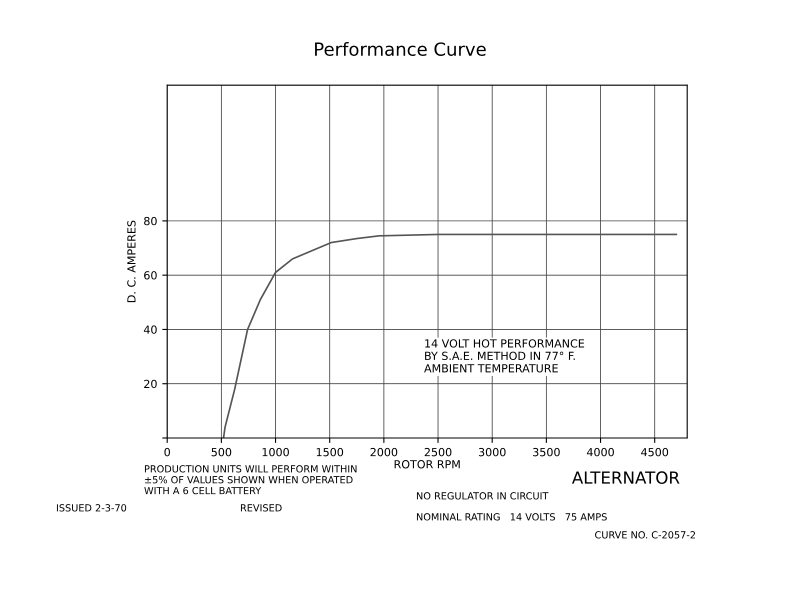 This screenshot has height=600, width=800. I want to click on text: NO REGULATOR IN CIRCUIT, so click(482, 496).